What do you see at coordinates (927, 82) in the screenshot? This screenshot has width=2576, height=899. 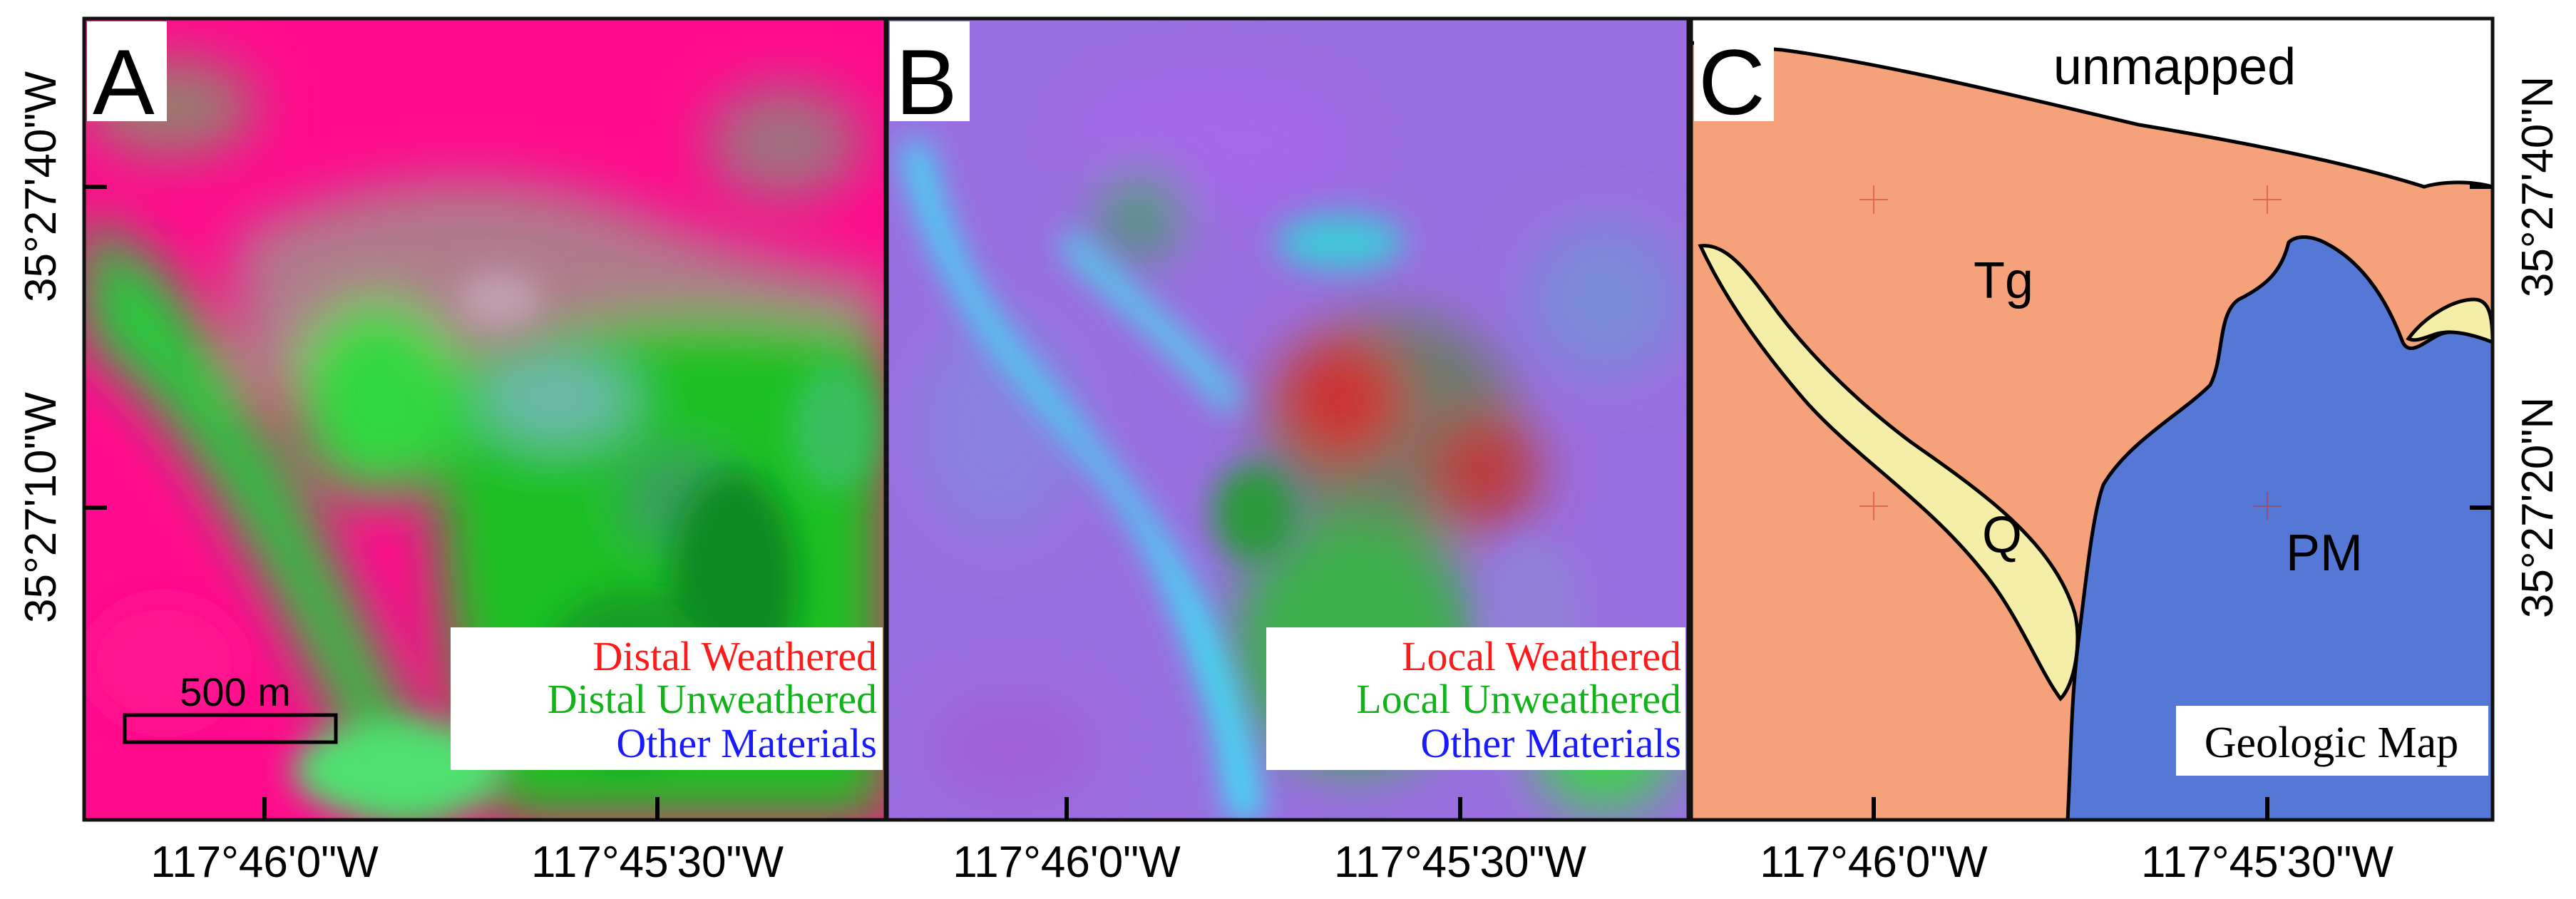 I see `panel-b-letter: B` at bounding box center [927, 82].